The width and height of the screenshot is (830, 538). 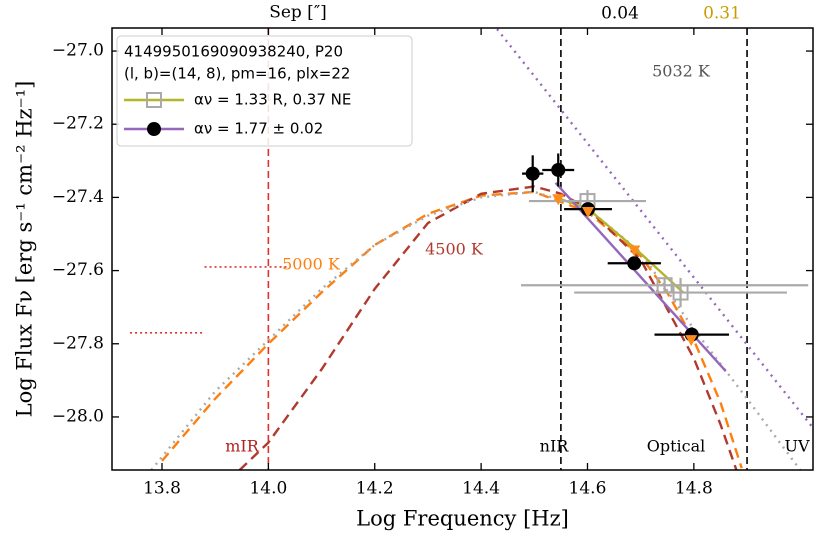 What do you see at coordinates (242, 446) in the screenshot?
I see `region-label: mIR` at bounding box center [242, 446].